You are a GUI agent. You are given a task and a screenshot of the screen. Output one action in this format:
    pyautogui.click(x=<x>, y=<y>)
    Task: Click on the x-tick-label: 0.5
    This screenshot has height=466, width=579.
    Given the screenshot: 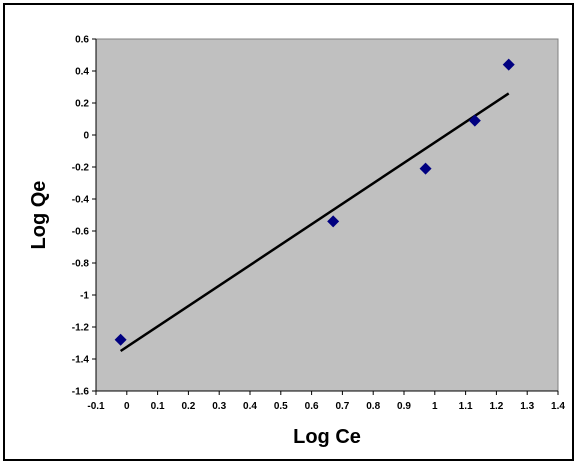 What is the action you would take?
    pyautogui.click(x=281, y=406)
    